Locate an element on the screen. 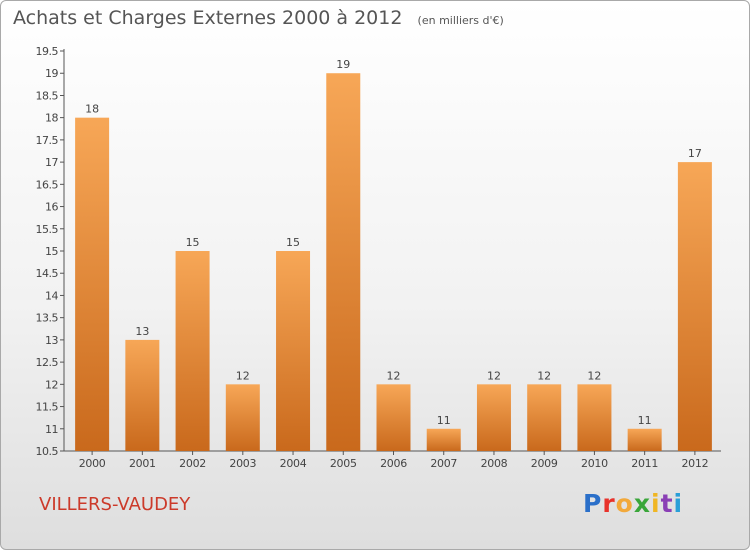  x-tick-label: 2012 is located at coordinates (694, 463).